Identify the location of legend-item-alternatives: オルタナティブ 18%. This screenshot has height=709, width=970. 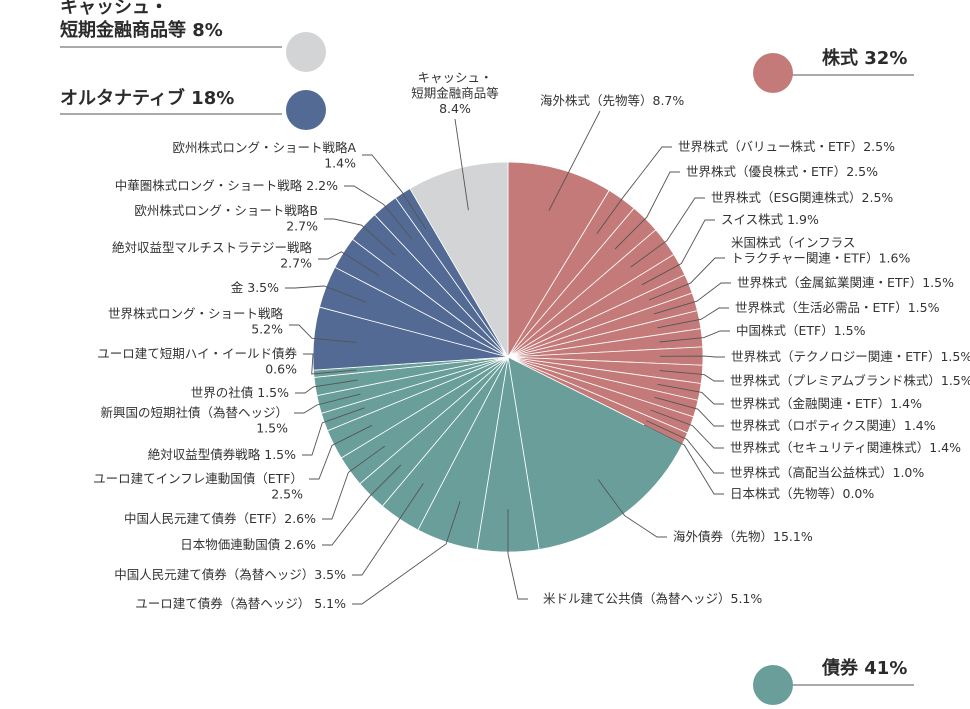
(193, 108).